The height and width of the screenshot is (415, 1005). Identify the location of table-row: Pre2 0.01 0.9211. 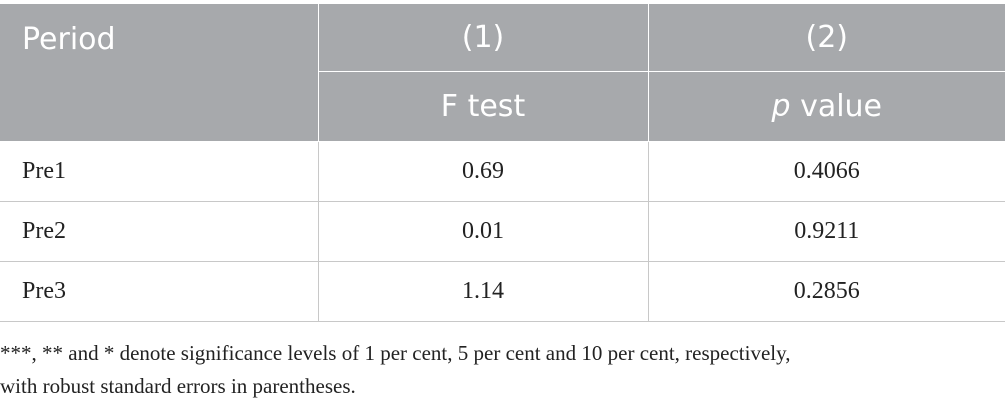
(502, 231).